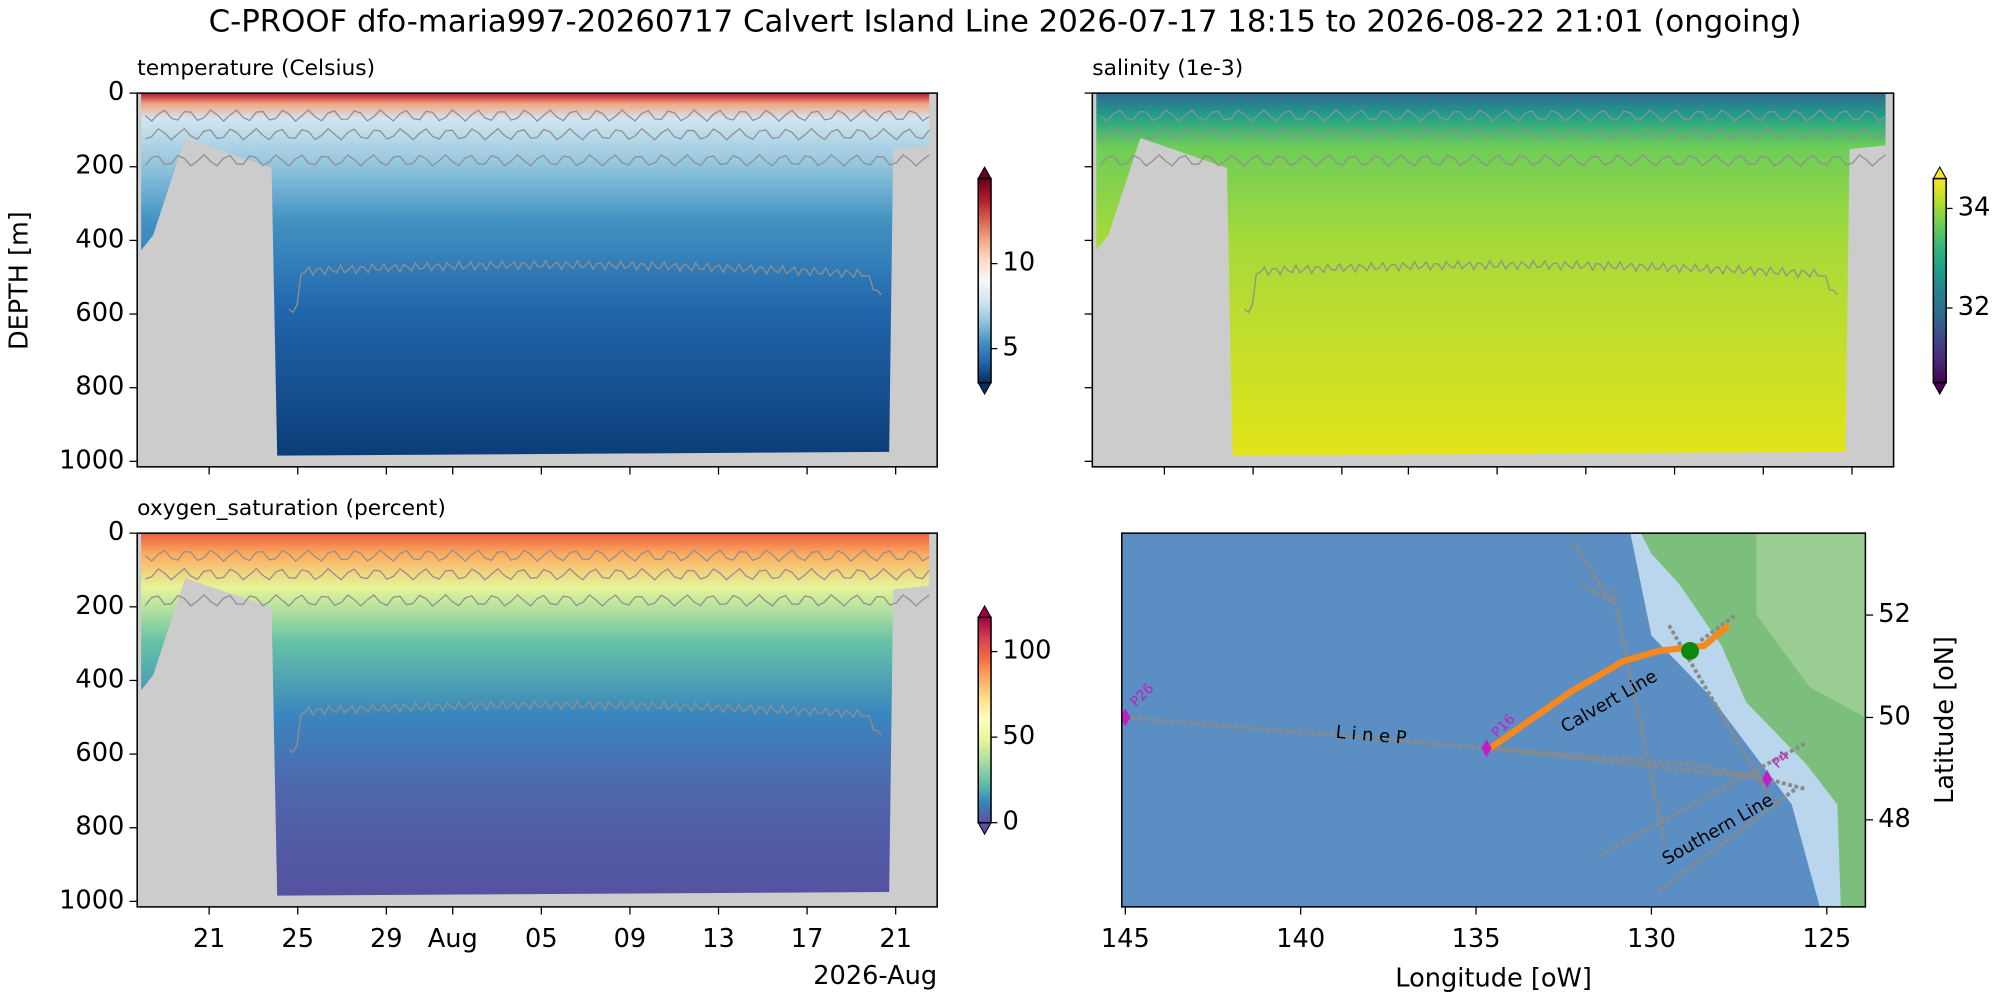 This screenshot has height=1004, width=2000. What do you see at coordinates (1011, 822) in the screenshot?
I see `colorbar-tick-label: 0` at bounding box center [1011, 822].